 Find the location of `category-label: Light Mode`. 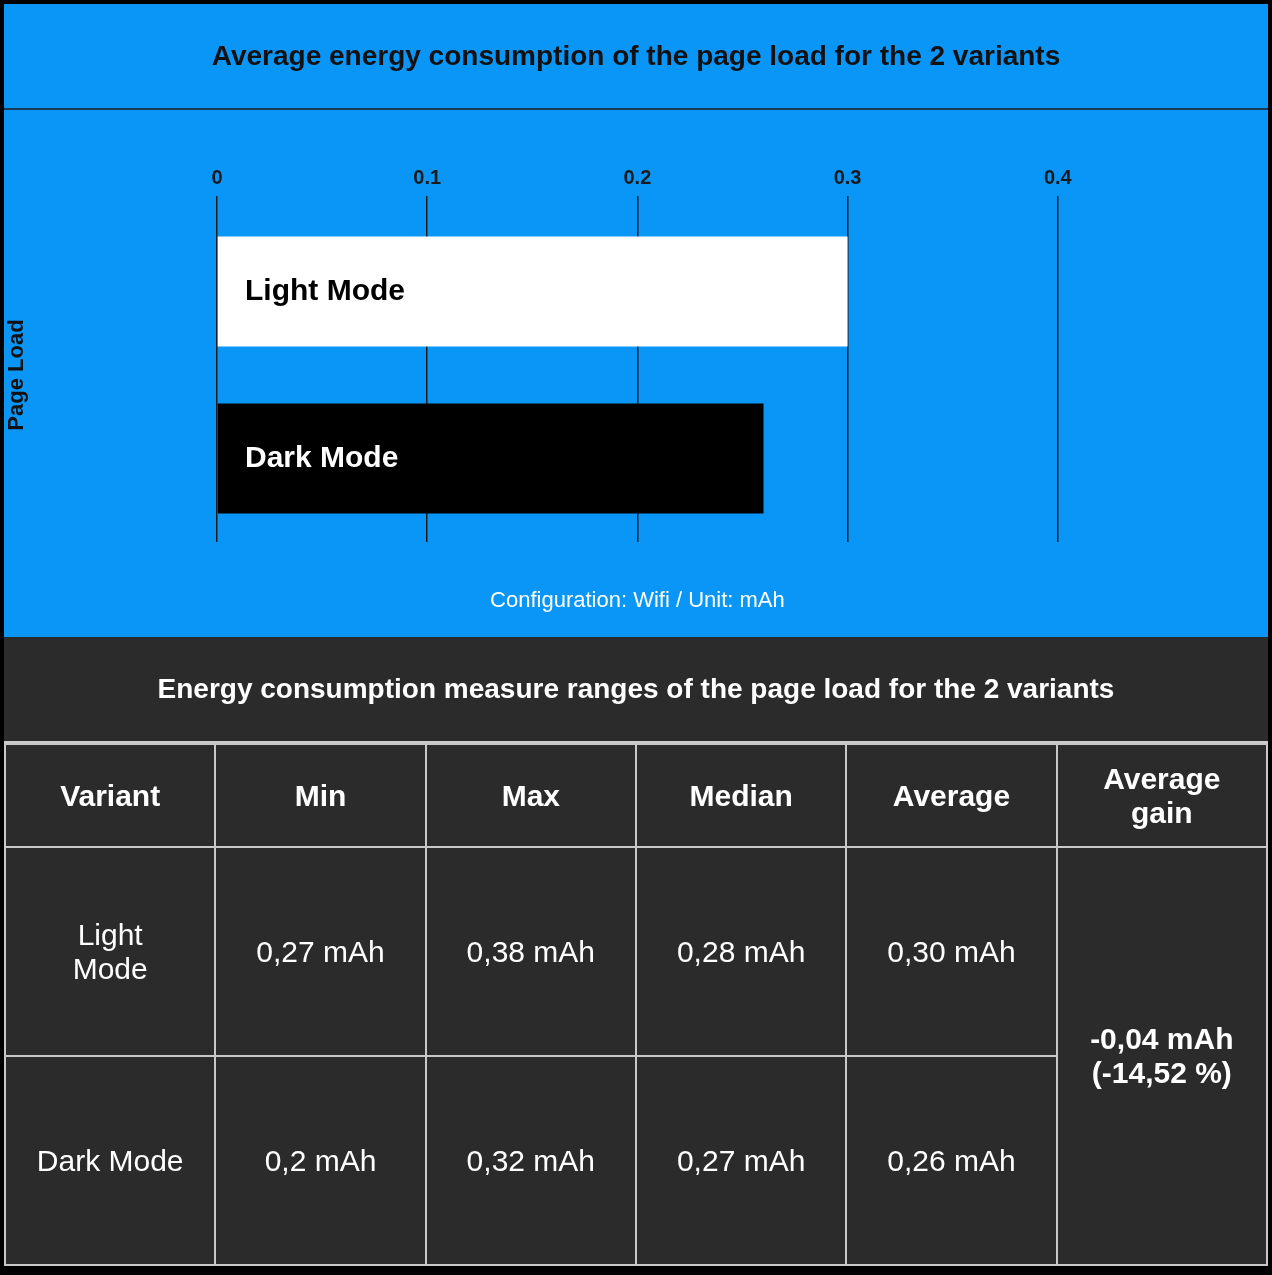

category-label: Light Mode is located at coordinates (110, 951).